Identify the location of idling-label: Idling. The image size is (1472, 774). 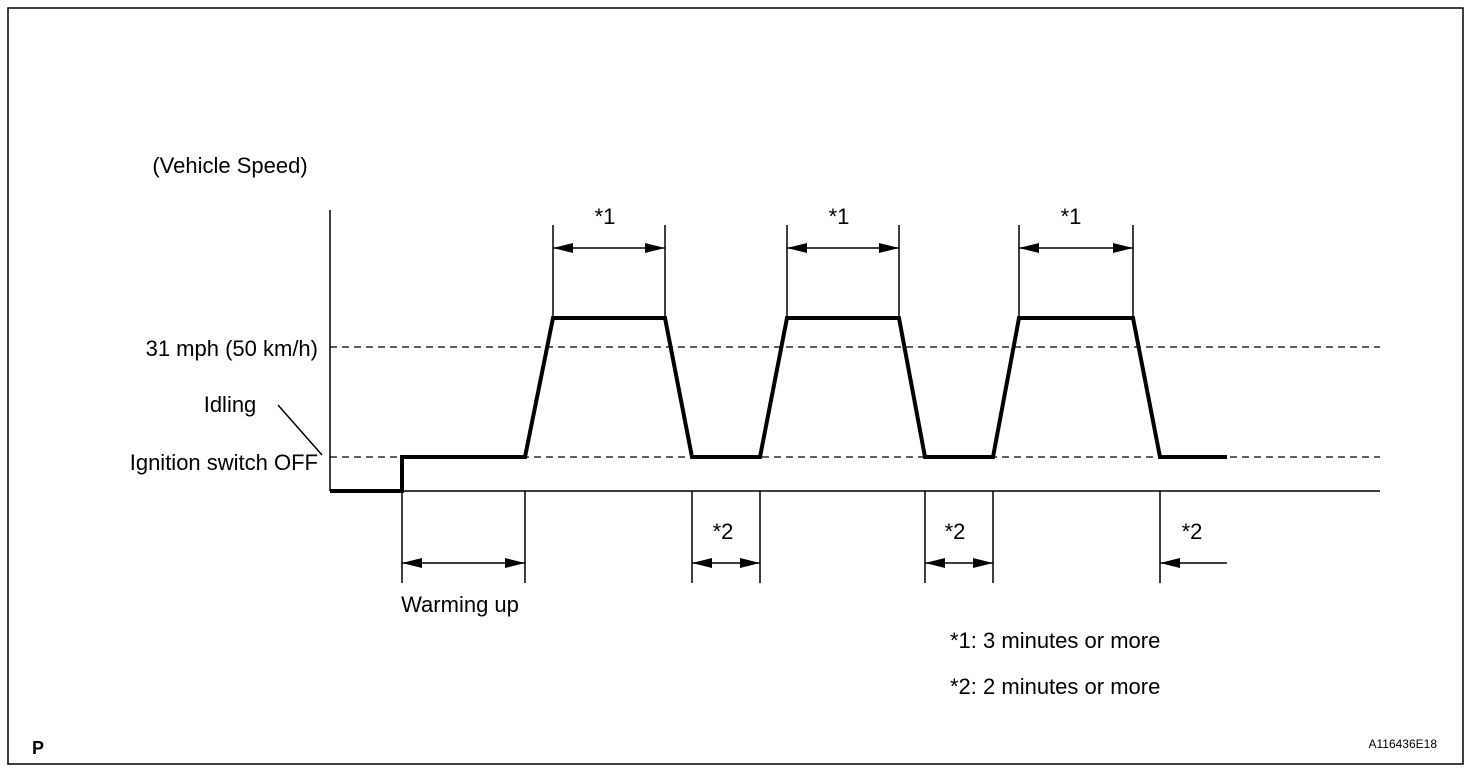
(230, 404).